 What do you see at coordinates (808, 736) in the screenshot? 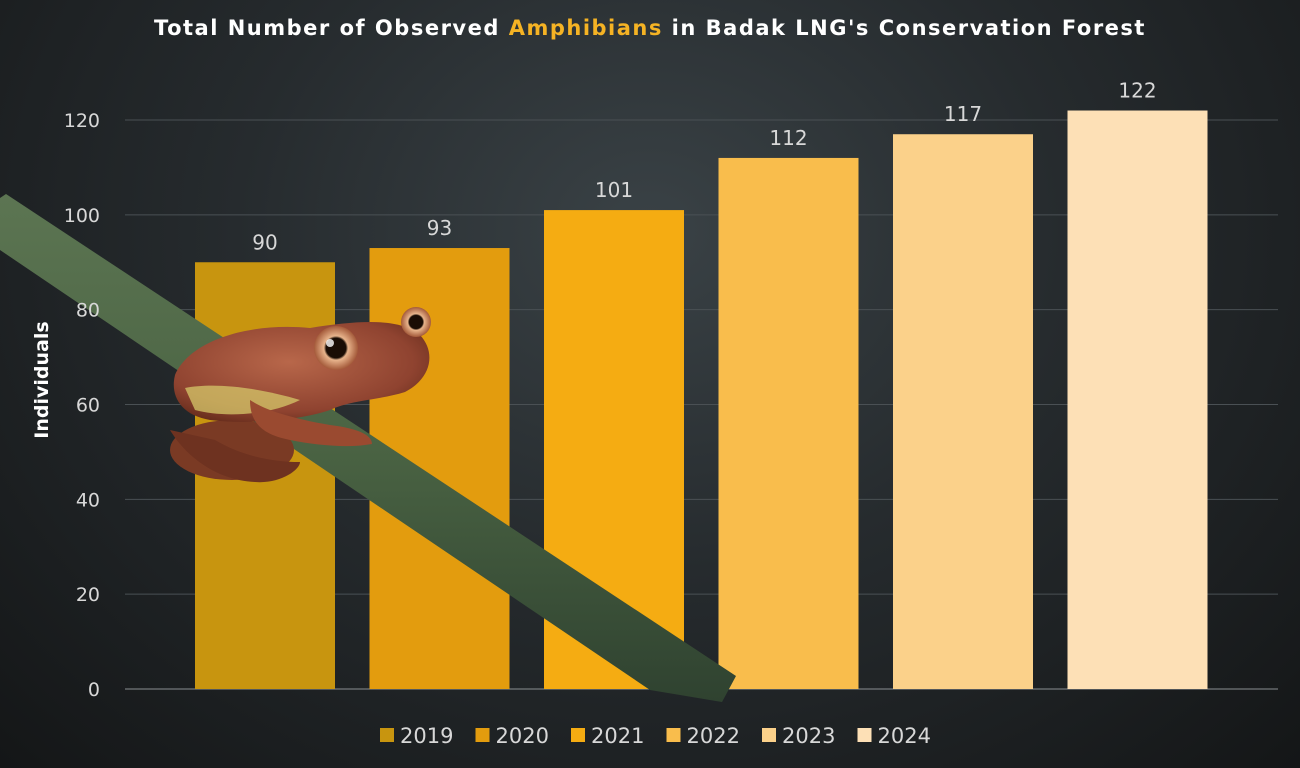
I see `legend-label-2023: 2023` at bounding box center [808, 736].